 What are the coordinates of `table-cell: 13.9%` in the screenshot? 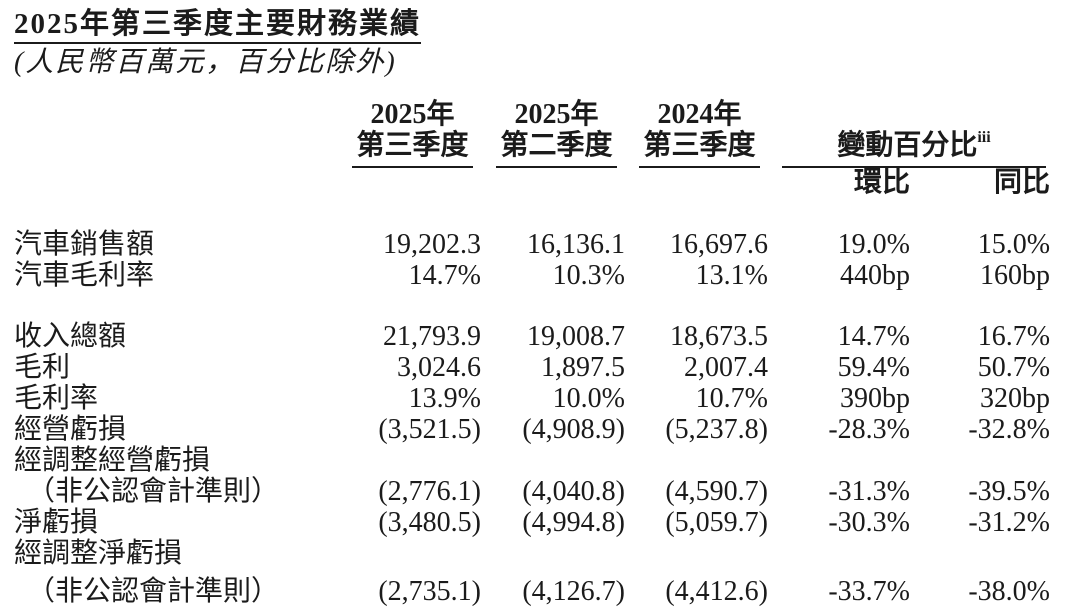 It's located at (444, 398).